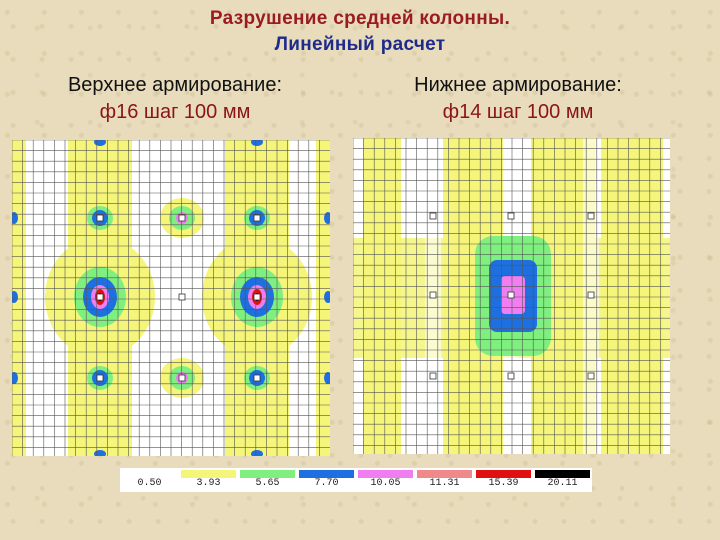 The height and width of the screenshot is (540, 720). Describe the element at coordinates (208, 483) in the screenshot. I see `legend-label: 3.93` at that location.